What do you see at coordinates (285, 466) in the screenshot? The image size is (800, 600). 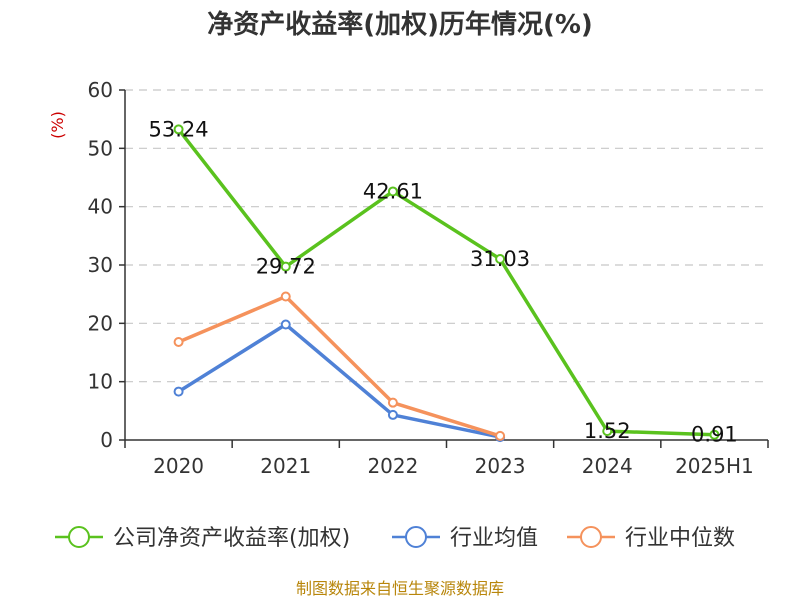 I see `x-tick-label: 2021` at bounding box center [285, 466].